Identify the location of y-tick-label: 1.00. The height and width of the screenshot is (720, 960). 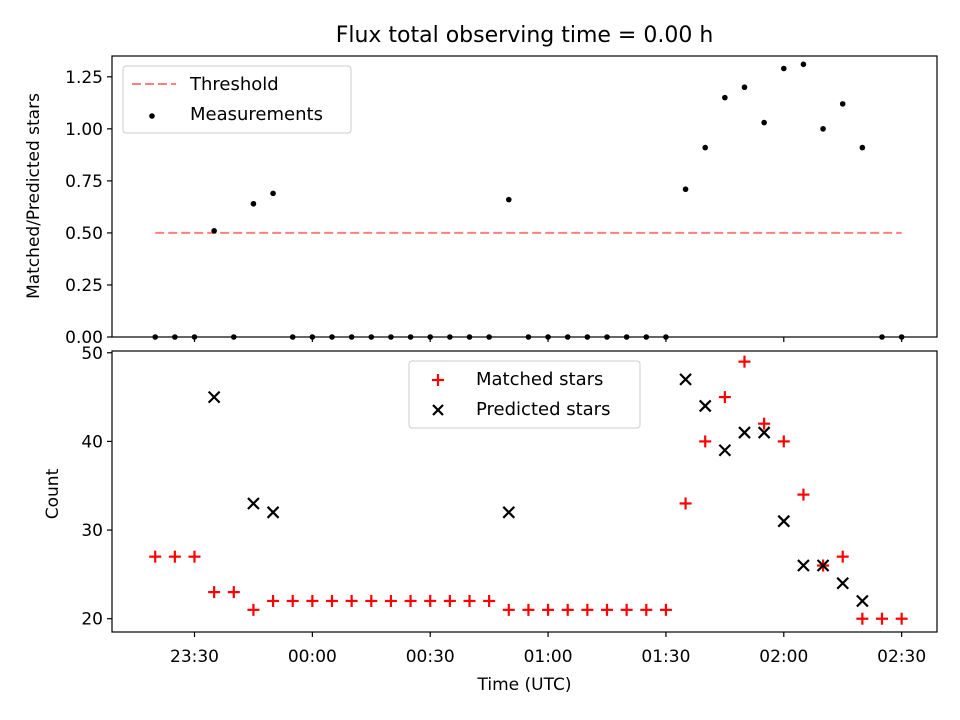
(84, 130).